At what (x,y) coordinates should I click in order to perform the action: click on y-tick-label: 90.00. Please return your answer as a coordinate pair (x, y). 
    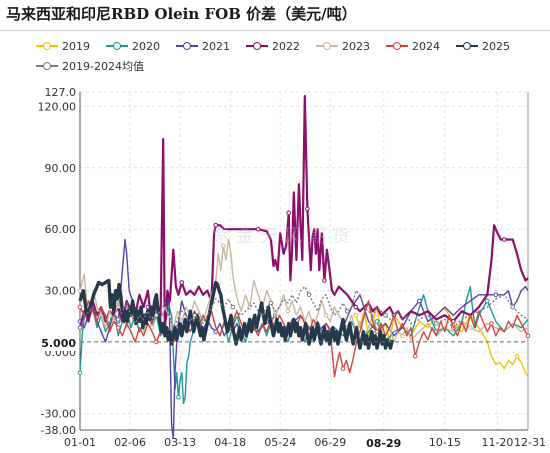
    Looking at the image, I should click on (61, 168).